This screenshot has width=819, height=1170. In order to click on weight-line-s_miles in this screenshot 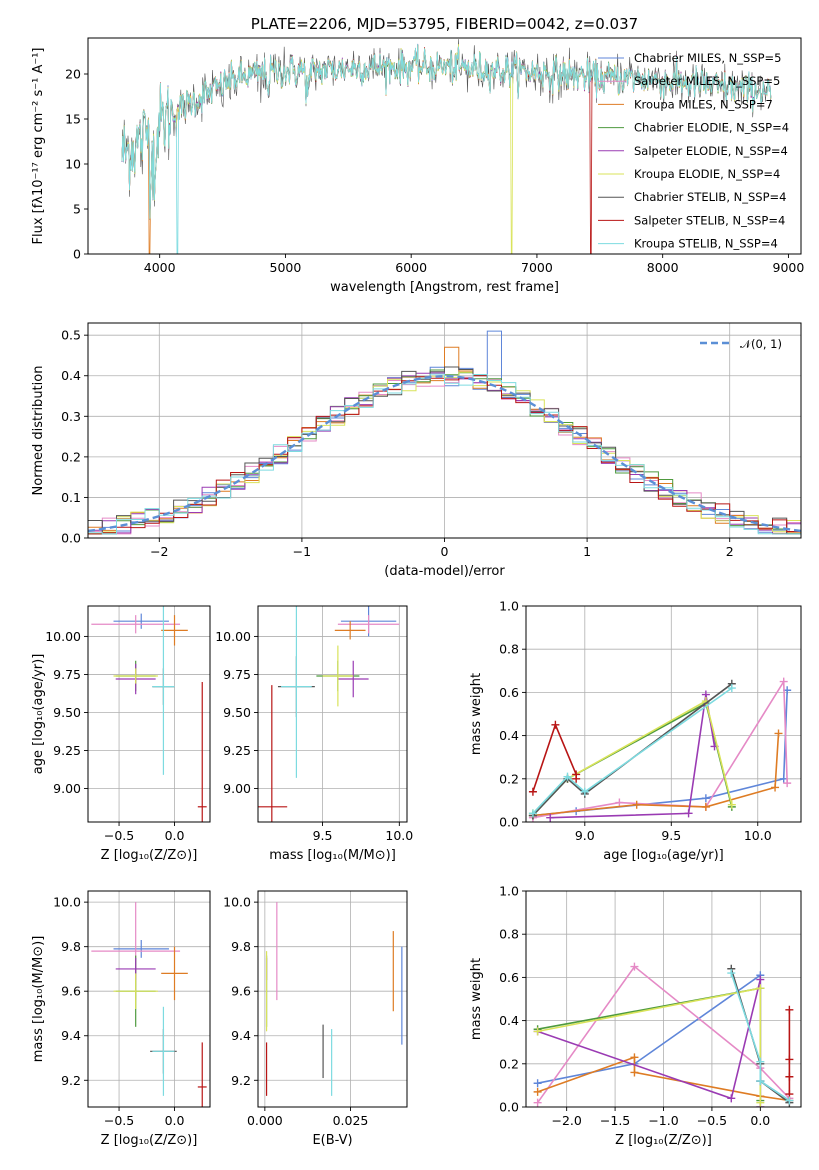, I will do `click(663, 1034)`.